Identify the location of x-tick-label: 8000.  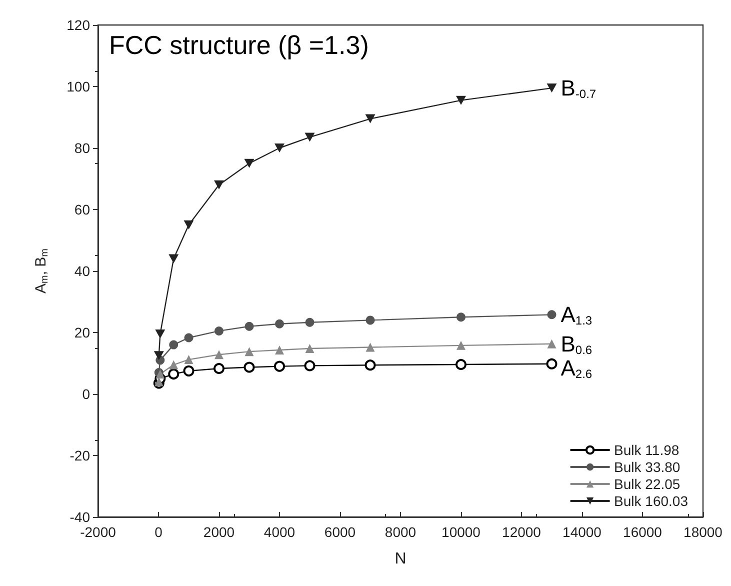
(400, 532).